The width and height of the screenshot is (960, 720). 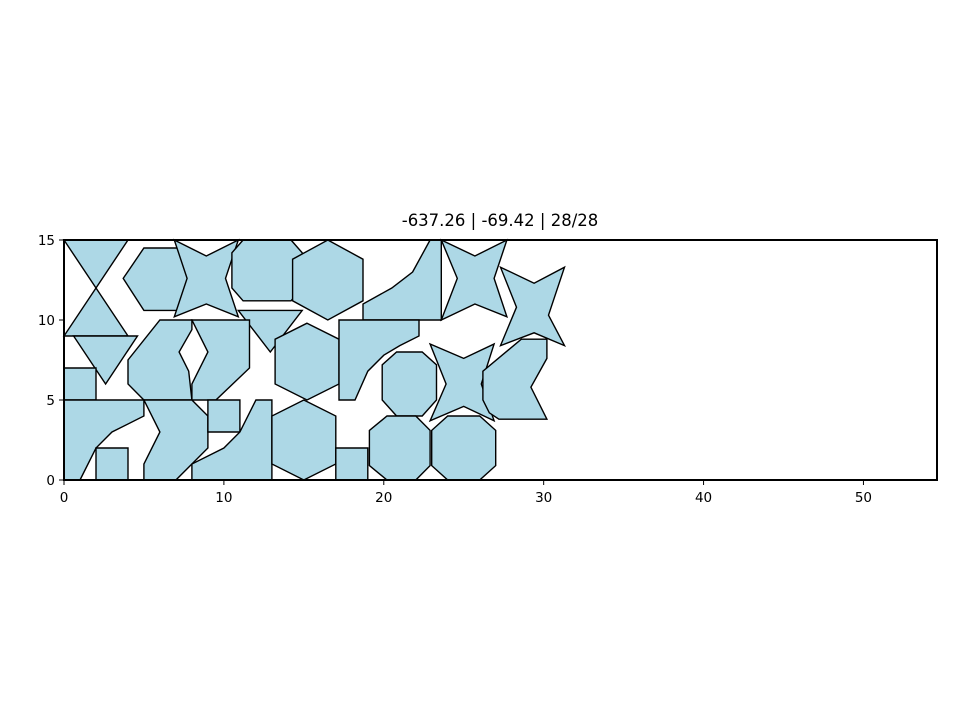 I want to click on y-tick-label: 0, so click(x=50, y=481).